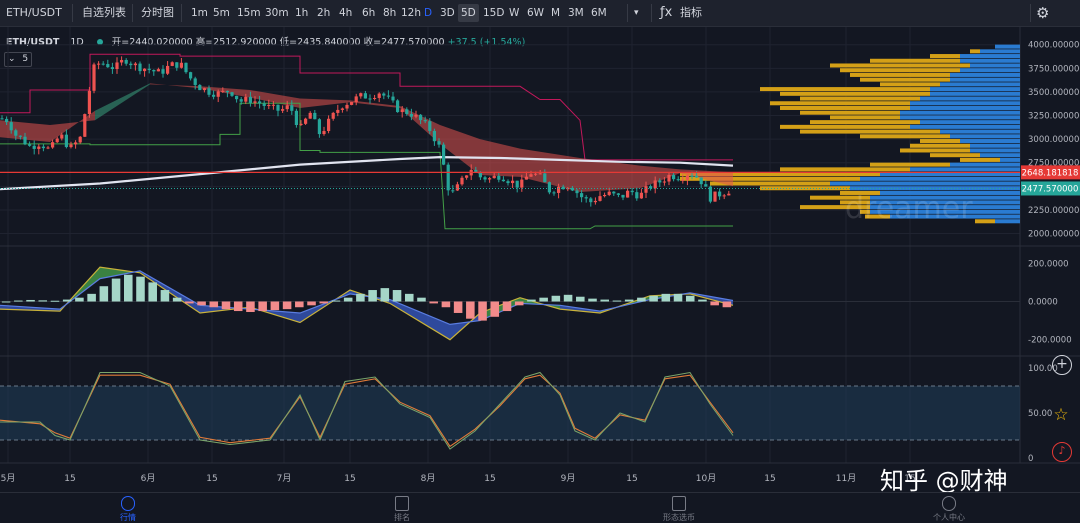 The width and height of the screenshot is (1080, 523). Describe the element at coordinates (104, 12) in the screenshot. I see `watchlist-button: 自选列表` at that location.